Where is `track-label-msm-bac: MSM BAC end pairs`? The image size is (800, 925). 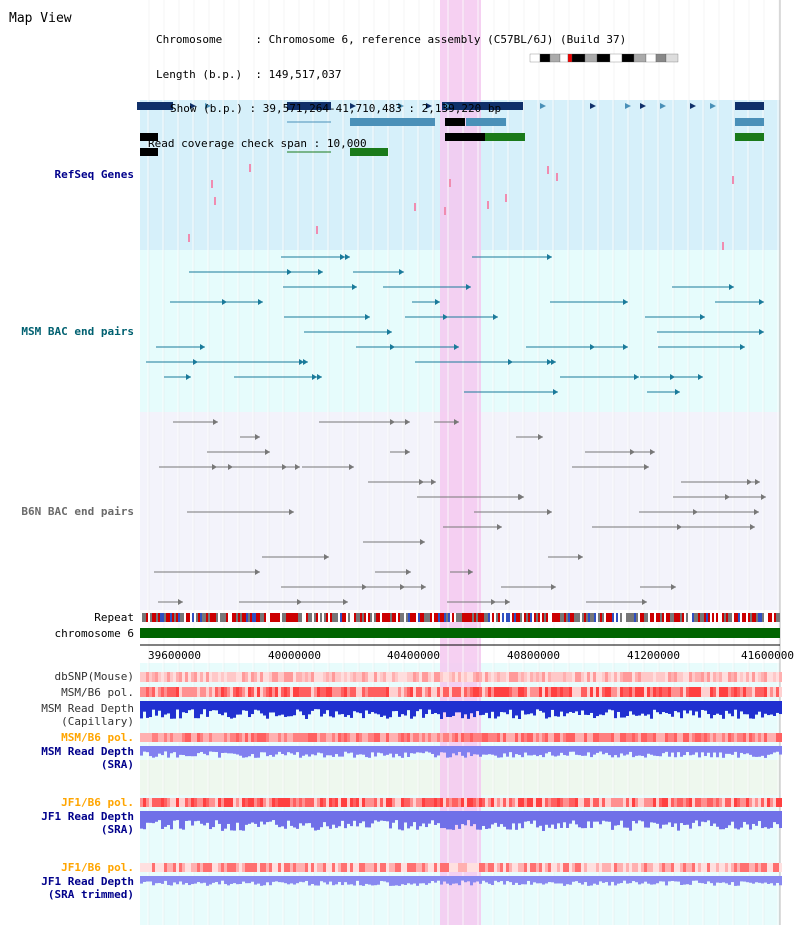 track-label-msm-bac: MSM BAC end pairs is located at coordinates (77, 331).